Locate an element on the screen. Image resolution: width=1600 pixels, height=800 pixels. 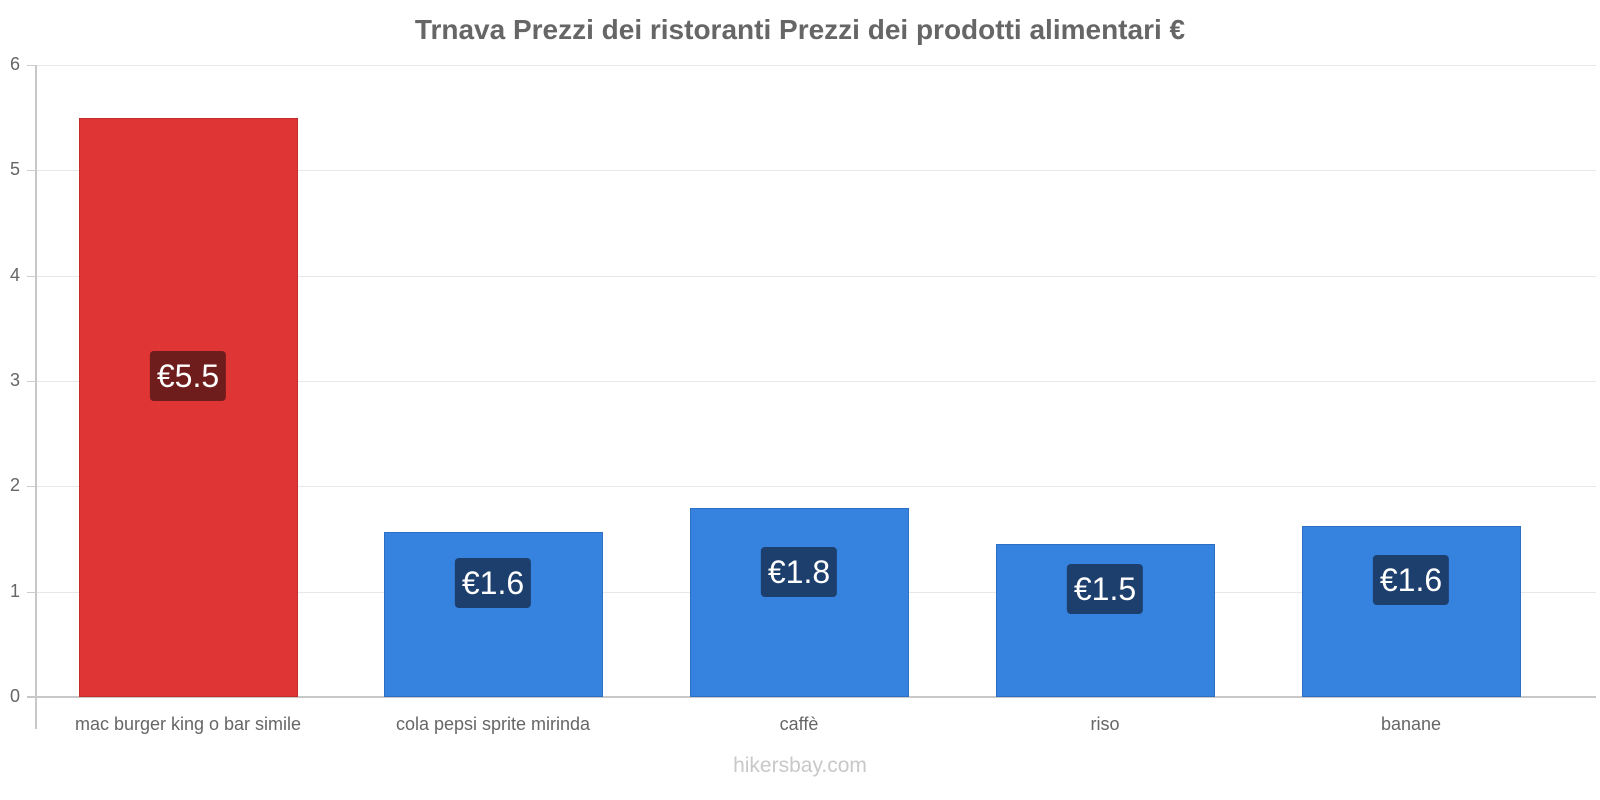
x-axis-category-label: mac burger king o bar simile is located at coordinates (188, 724).